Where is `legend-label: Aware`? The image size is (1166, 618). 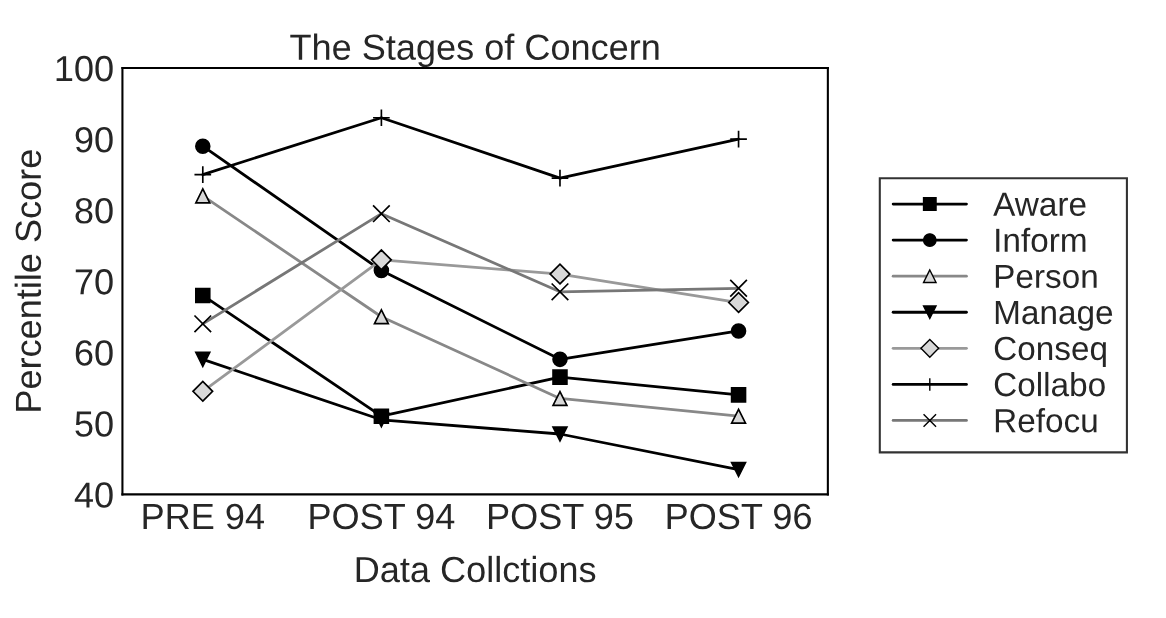
legend-label: Aware is located at coordinates (1039, 204).